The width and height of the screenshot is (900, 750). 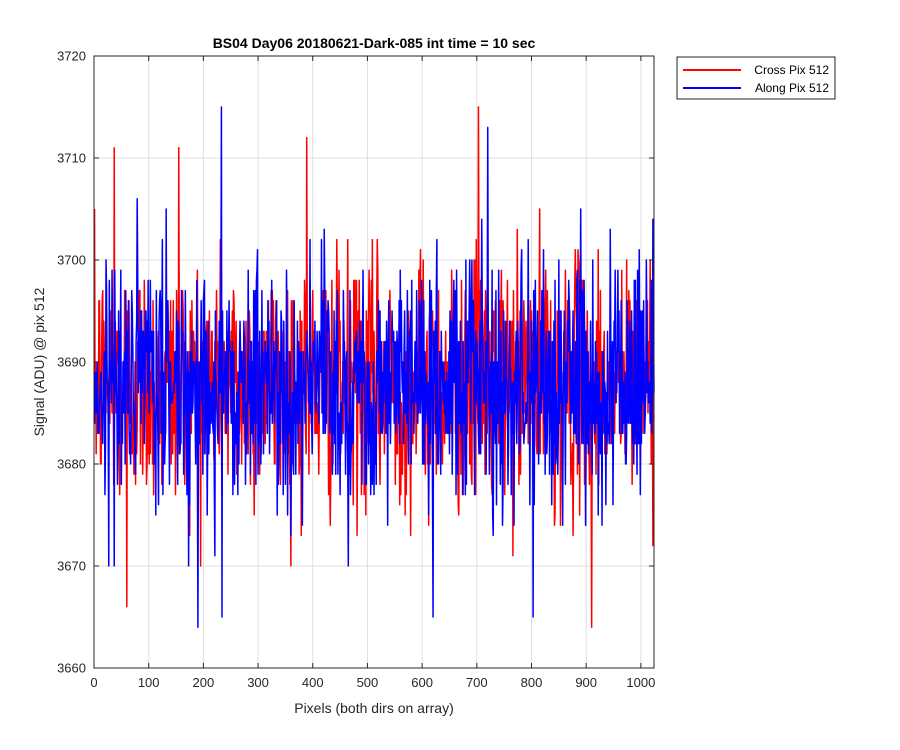 What do you see at coordinates (93, 682) in the screenshot?
I see `x-tick-label: 0` at bounding box center [93, 682].